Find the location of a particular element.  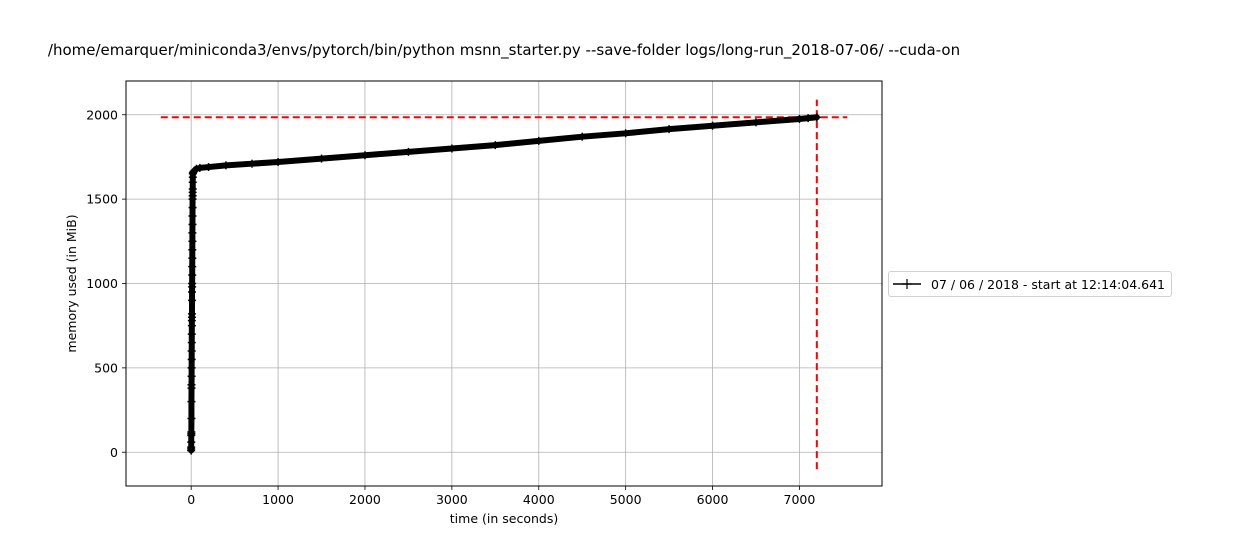

x-axis-ticks: 0 1000 2000 3000 4000 5000 6000 7000 is located at coordinates (501, 496).